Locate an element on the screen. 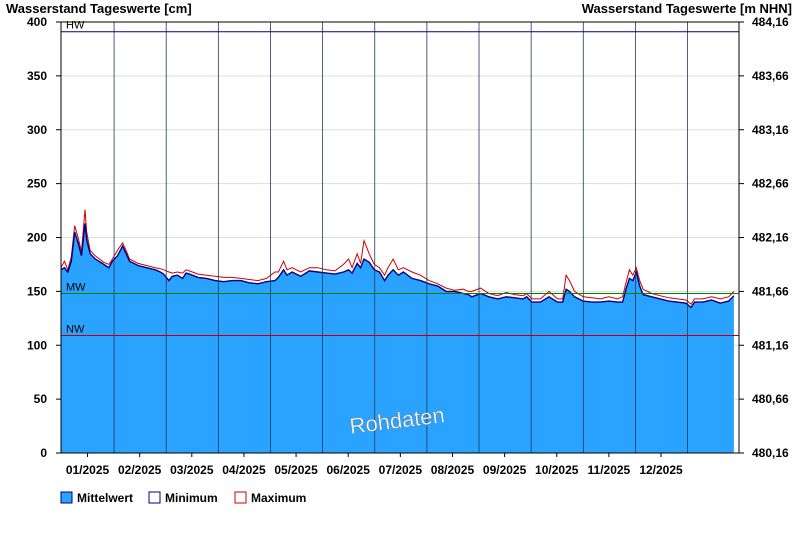 Image resolution: width=800 pixels, height=550 pixels. y-tick-label: 100 is located at coordinates (37, 345).